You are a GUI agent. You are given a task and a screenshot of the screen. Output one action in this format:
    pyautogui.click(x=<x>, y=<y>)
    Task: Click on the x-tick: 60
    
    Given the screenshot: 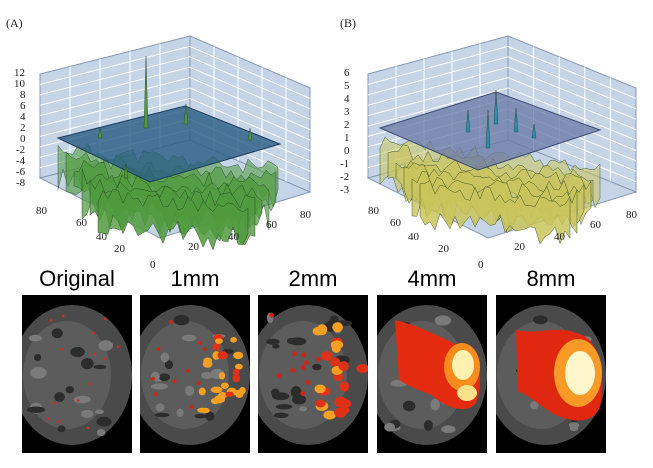 What is the action you would take?
    pyautogui.click(x=272, y=225)
    